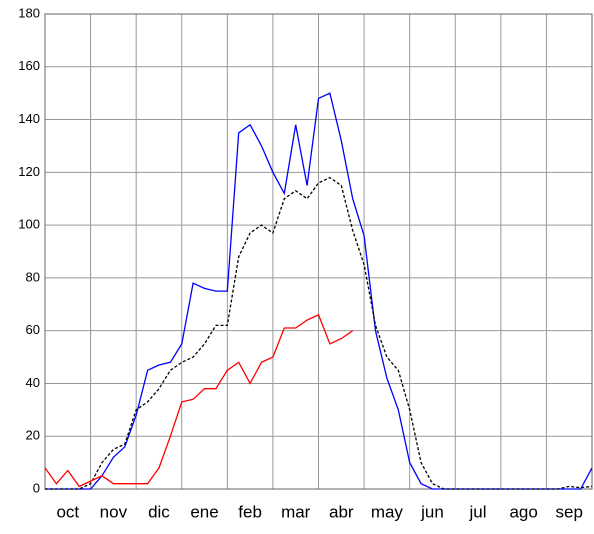 The width and height of the screenshot is (594, 534). I want to click on x-tick-label: ene, so click(204, 511).